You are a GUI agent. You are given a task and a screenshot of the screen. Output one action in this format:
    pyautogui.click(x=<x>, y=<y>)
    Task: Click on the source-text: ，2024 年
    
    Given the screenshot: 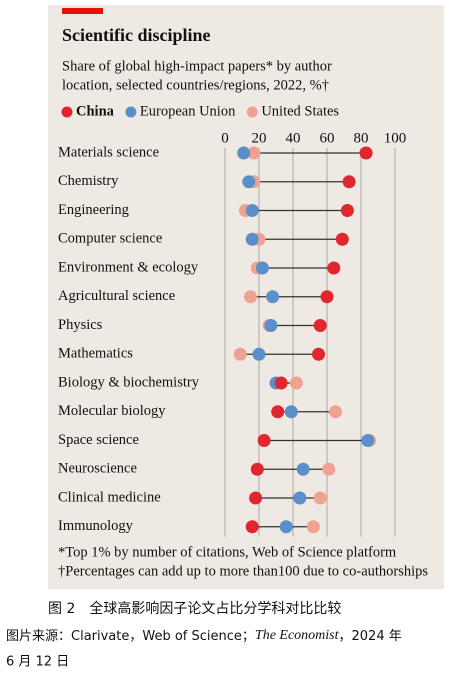 What is the action you would take?
    pyautogui.click(x=370, y=636)
    